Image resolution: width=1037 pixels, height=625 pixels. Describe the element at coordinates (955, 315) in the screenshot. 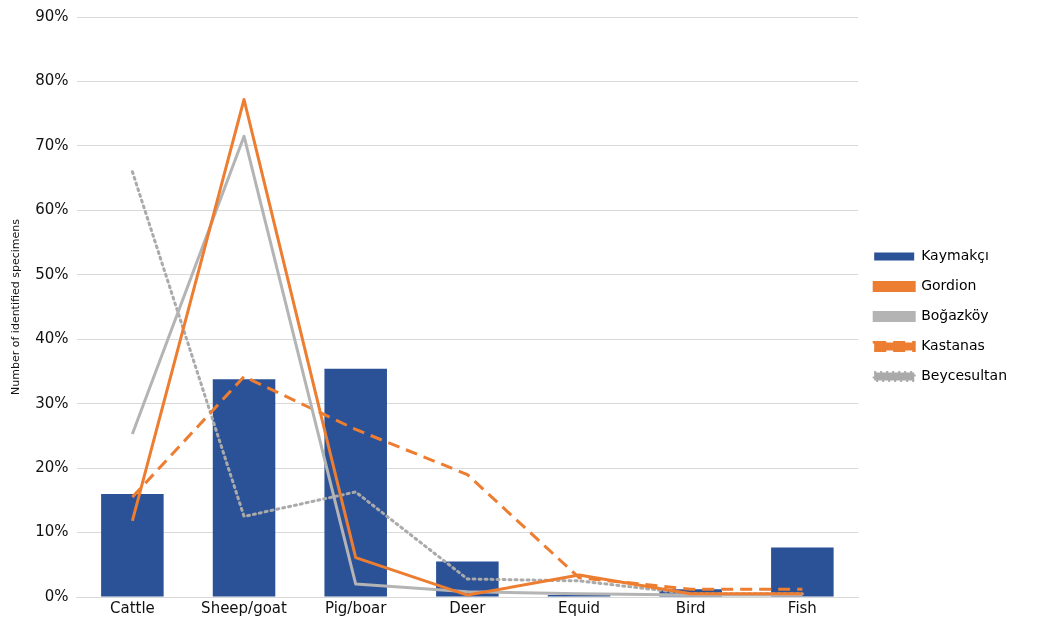

I see `legend-label: Boğazköy` at that location.